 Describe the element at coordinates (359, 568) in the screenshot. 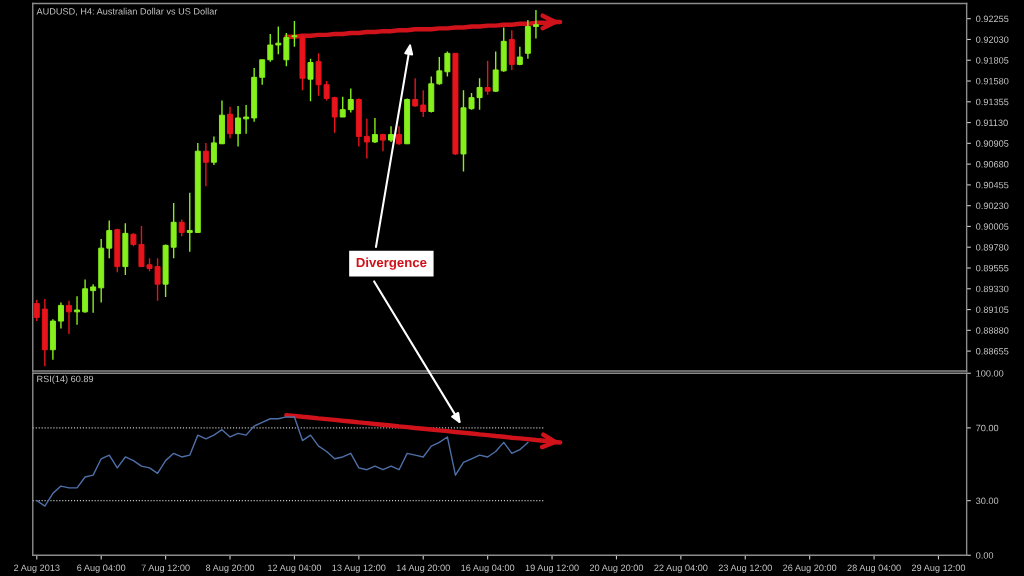

I see `x-tick-label: 13 Aug 12:00` at that location.